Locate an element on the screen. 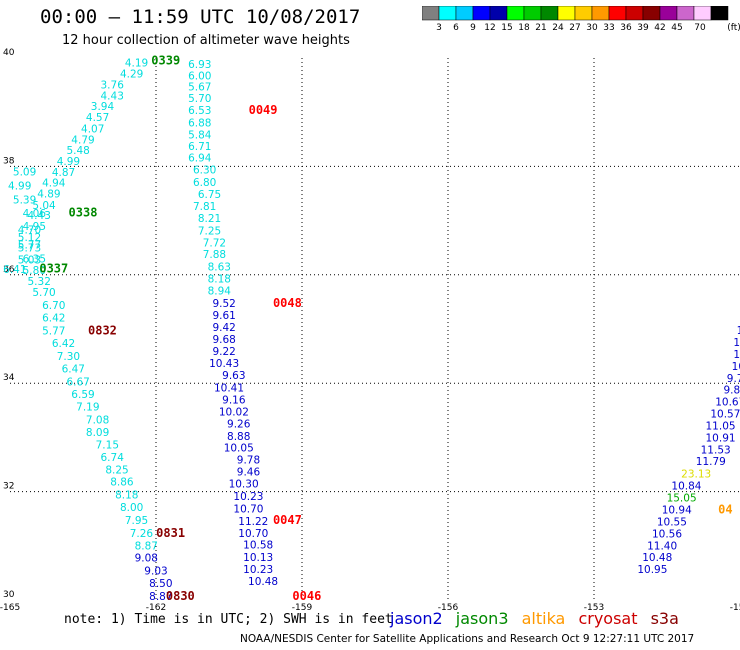 The height and width of the screenshot is (650, 740). color-swatch is located at coordinates (719, 13).